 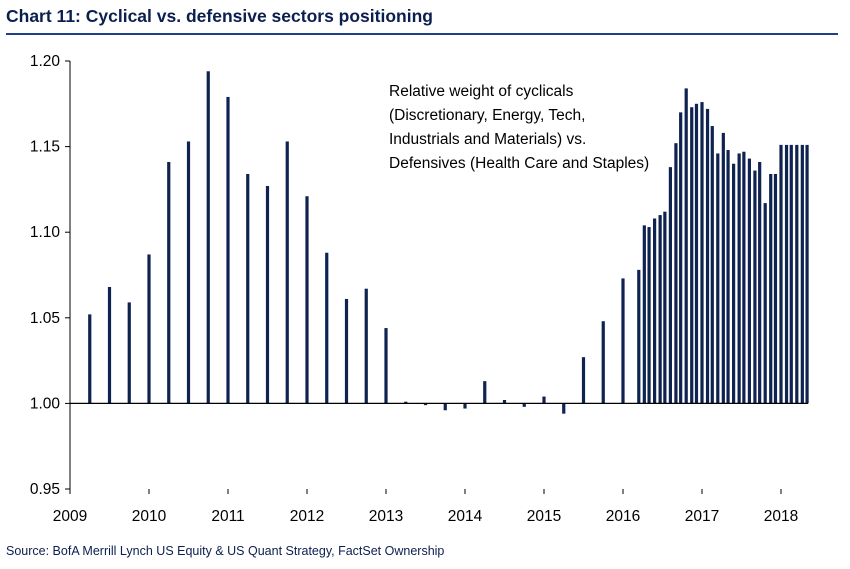 What do you see at coordinates (623, 516) in the screenshot?
I see `x-tick-label: 2016` at bounding box center [623, 516].